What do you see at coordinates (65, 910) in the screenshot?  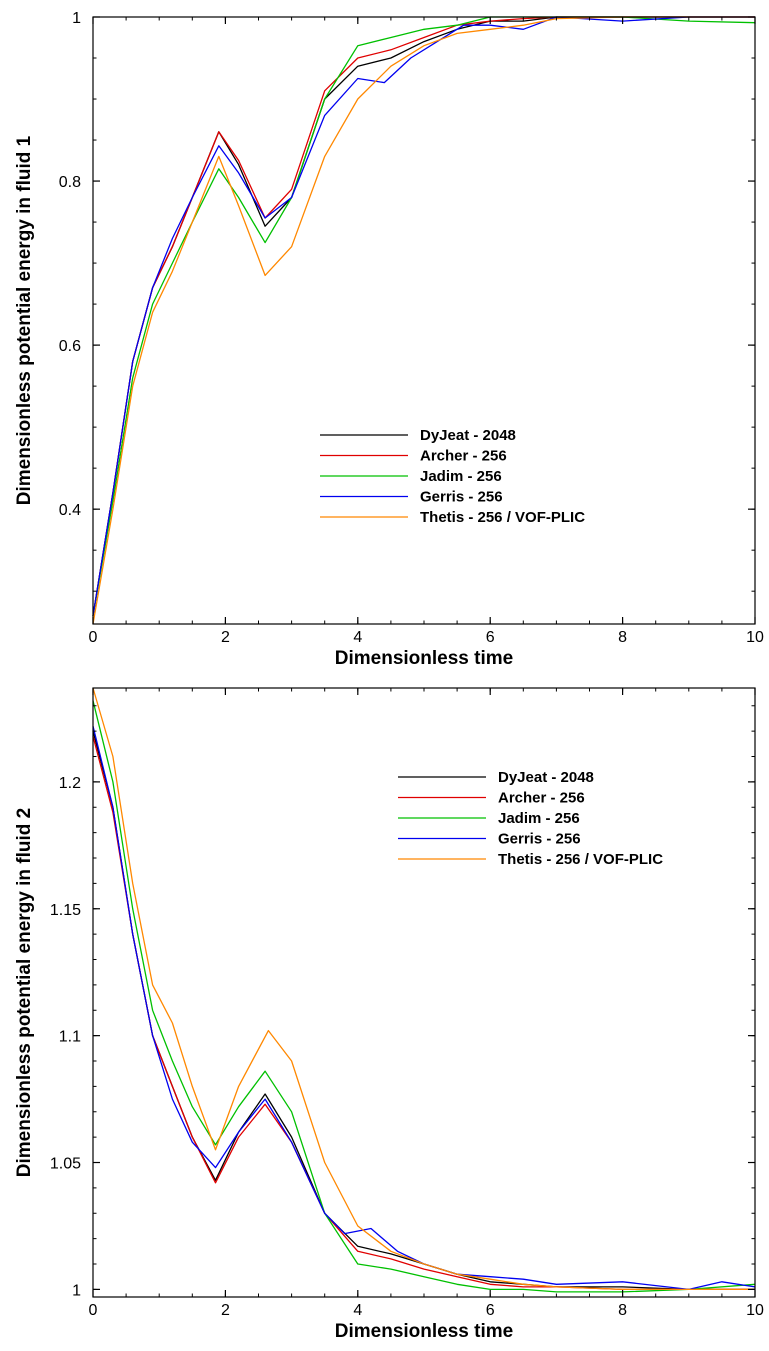 I see `y-tick-label: 1.15` at bounding box center [65, 910].